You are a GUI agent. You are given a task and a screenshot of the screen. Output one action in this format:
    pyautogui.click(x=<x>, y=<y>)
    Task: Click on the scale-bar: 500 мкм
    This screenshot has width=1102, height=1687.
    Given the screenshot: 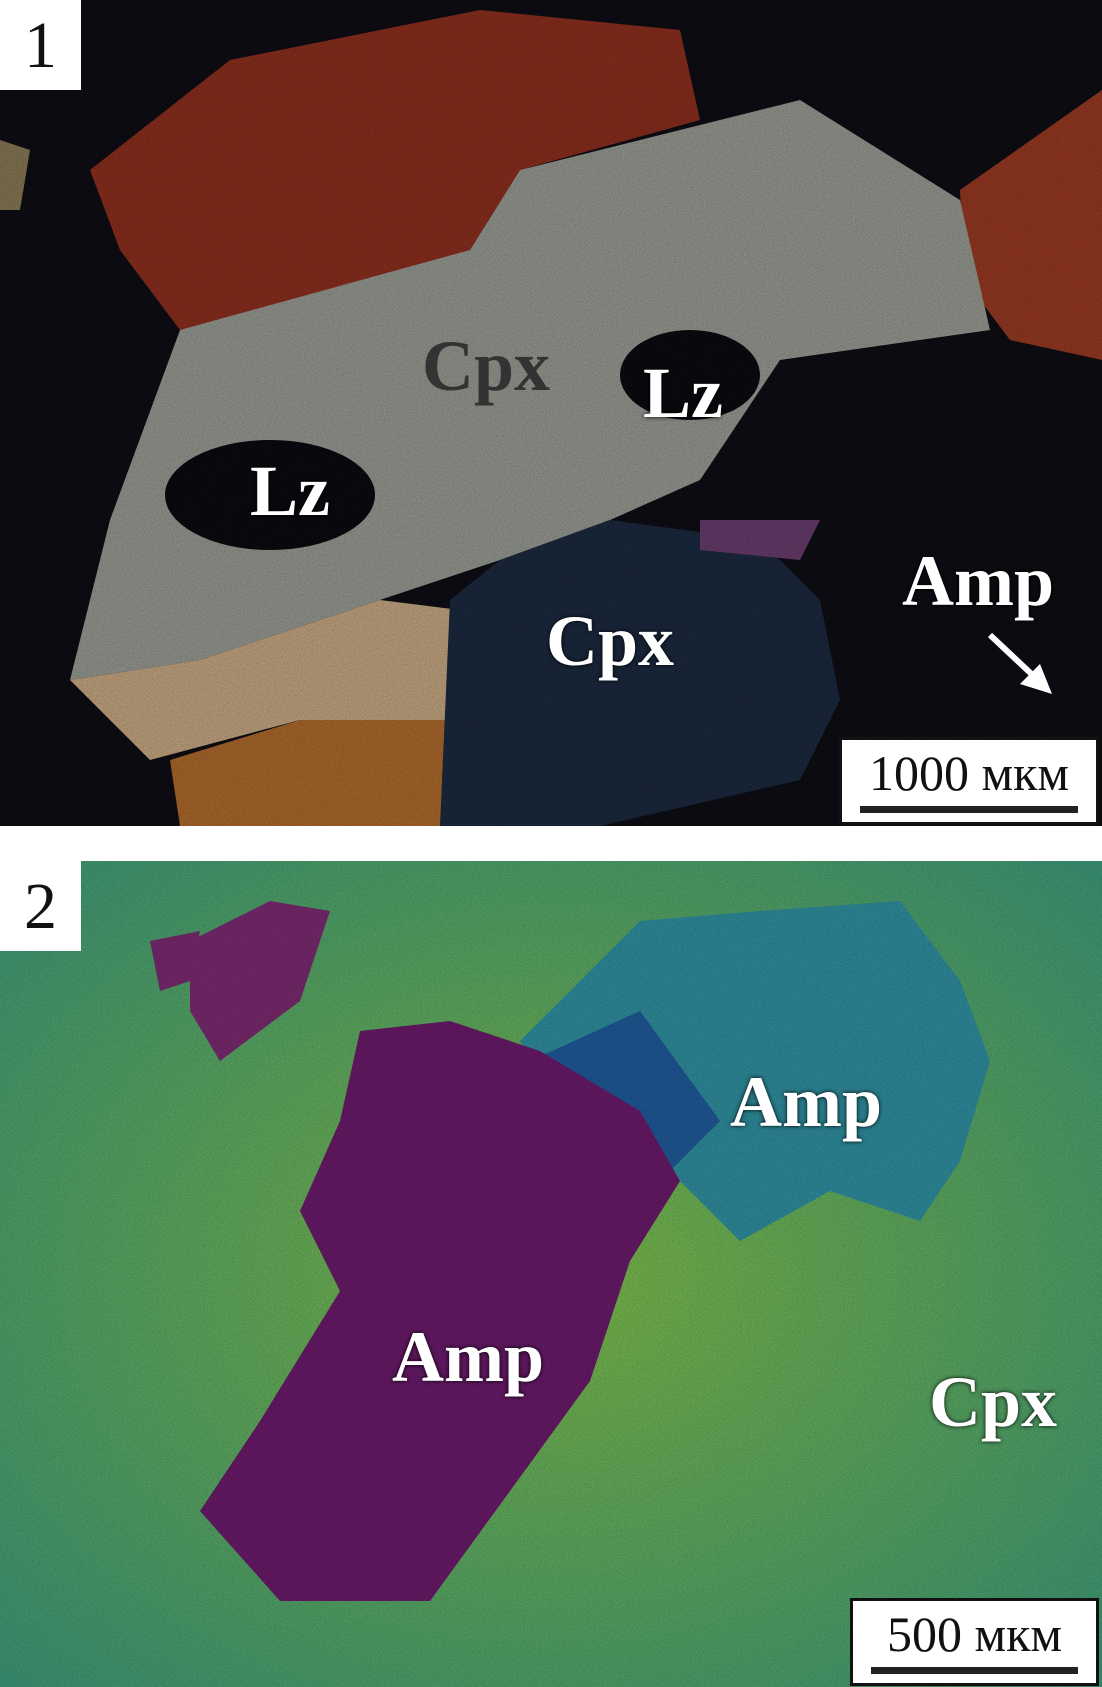 What is the action you would take?
    pyautogui.click(x=974, y=1642)
    